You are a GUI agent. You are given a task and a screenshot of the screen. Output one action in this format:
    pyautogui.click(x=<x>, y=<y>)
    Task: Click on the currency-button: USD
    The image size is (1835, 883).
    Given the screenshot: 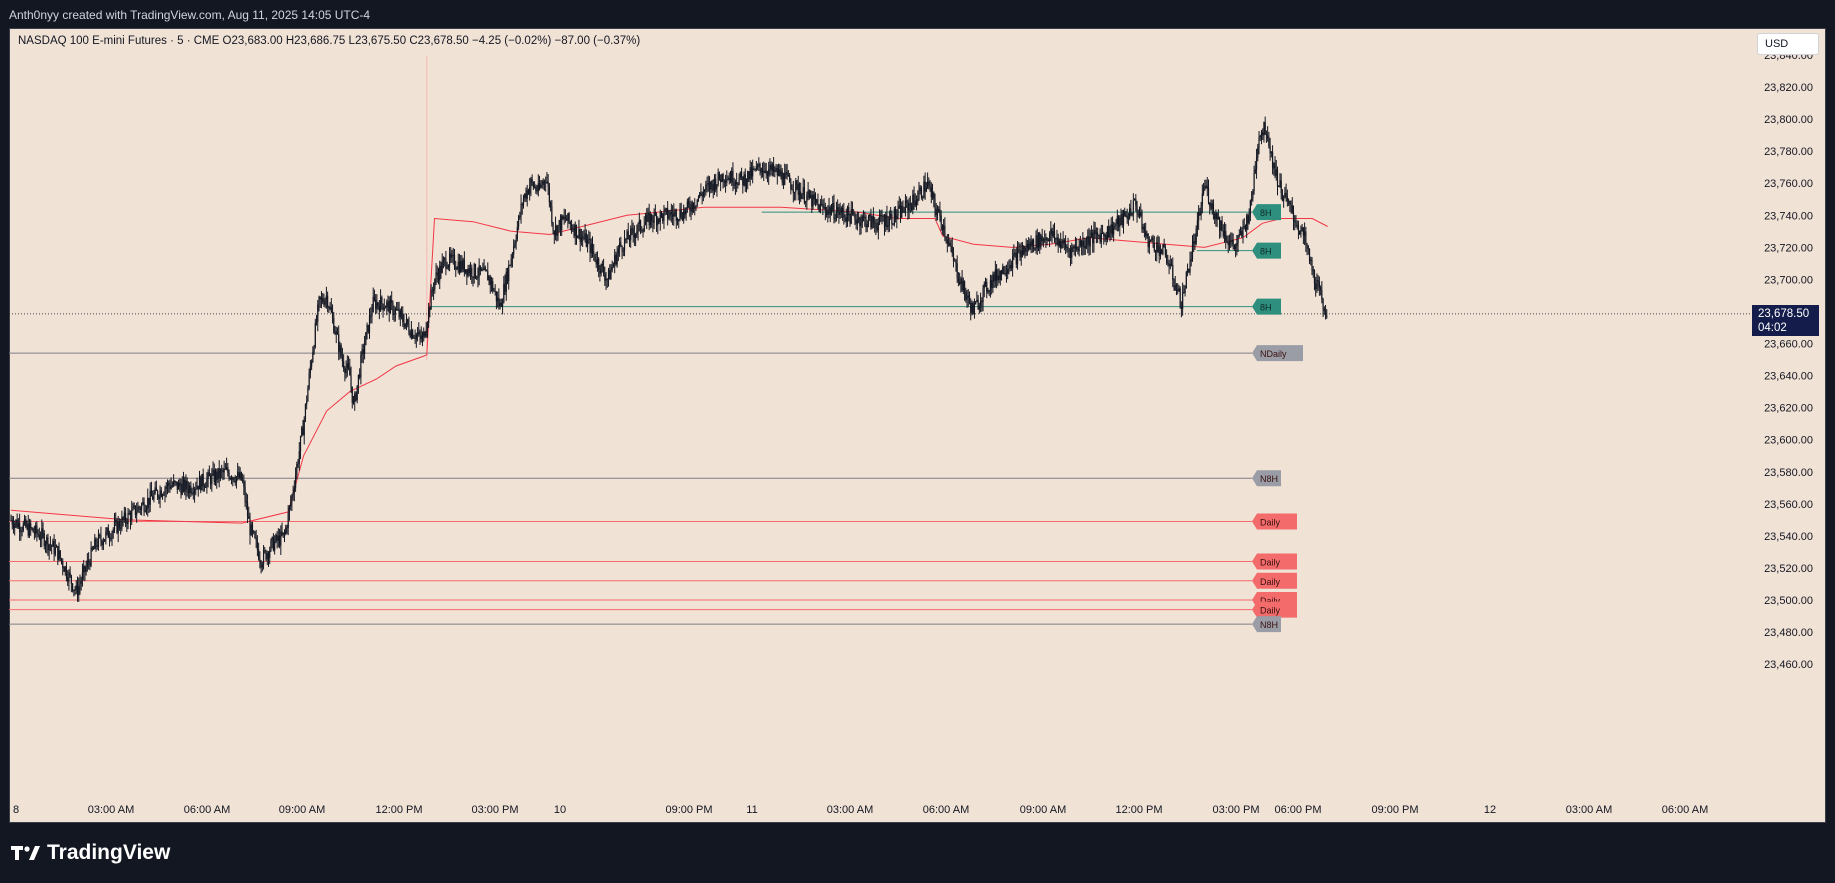 What is the action you would take?
    pyautogui.click(x=1788, y=44)
    